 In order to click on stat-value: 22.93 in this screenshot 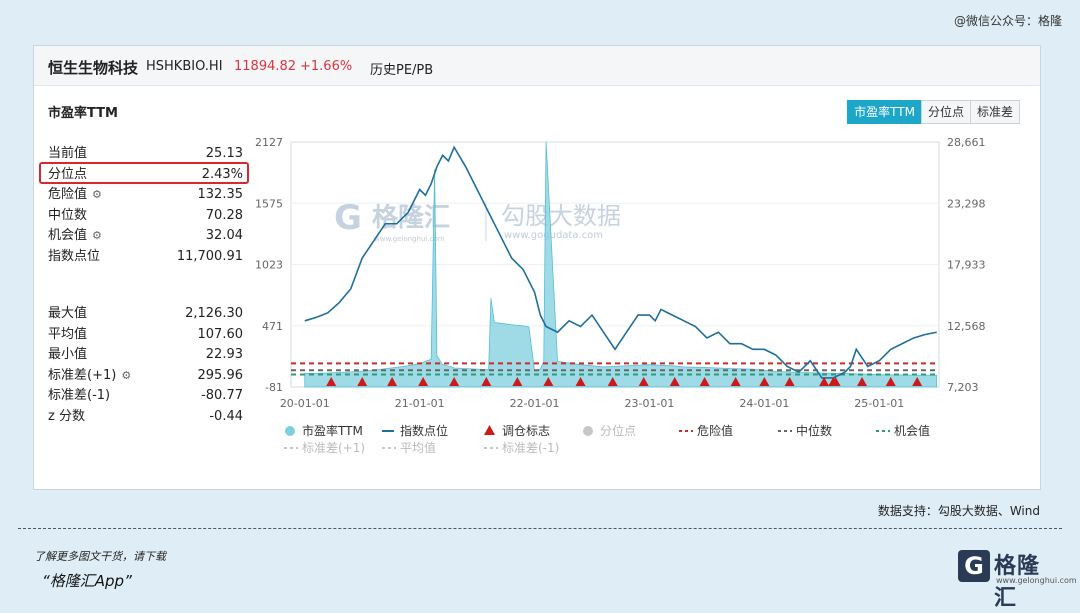, I will do `click(224, 354)`.